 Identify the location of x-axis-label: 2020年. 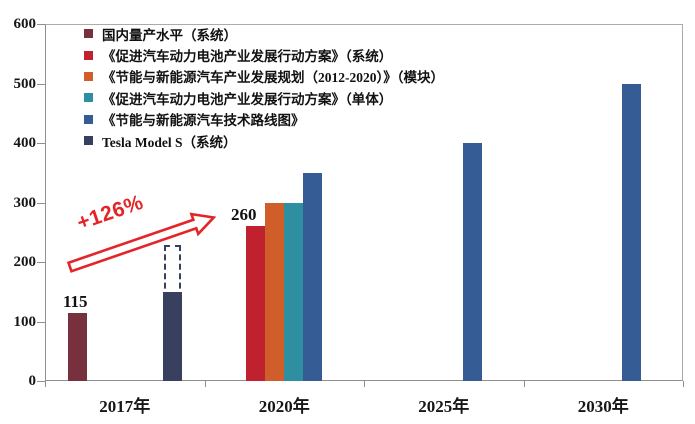
(284, 406).